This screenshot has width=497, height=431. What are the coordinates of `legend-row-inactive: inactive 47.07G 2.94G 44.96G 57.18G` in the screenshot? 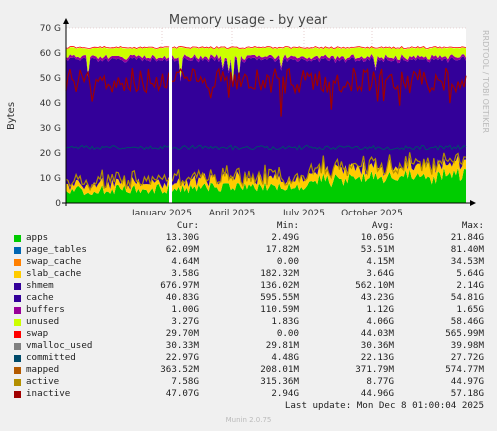 It's located at (248, 394).